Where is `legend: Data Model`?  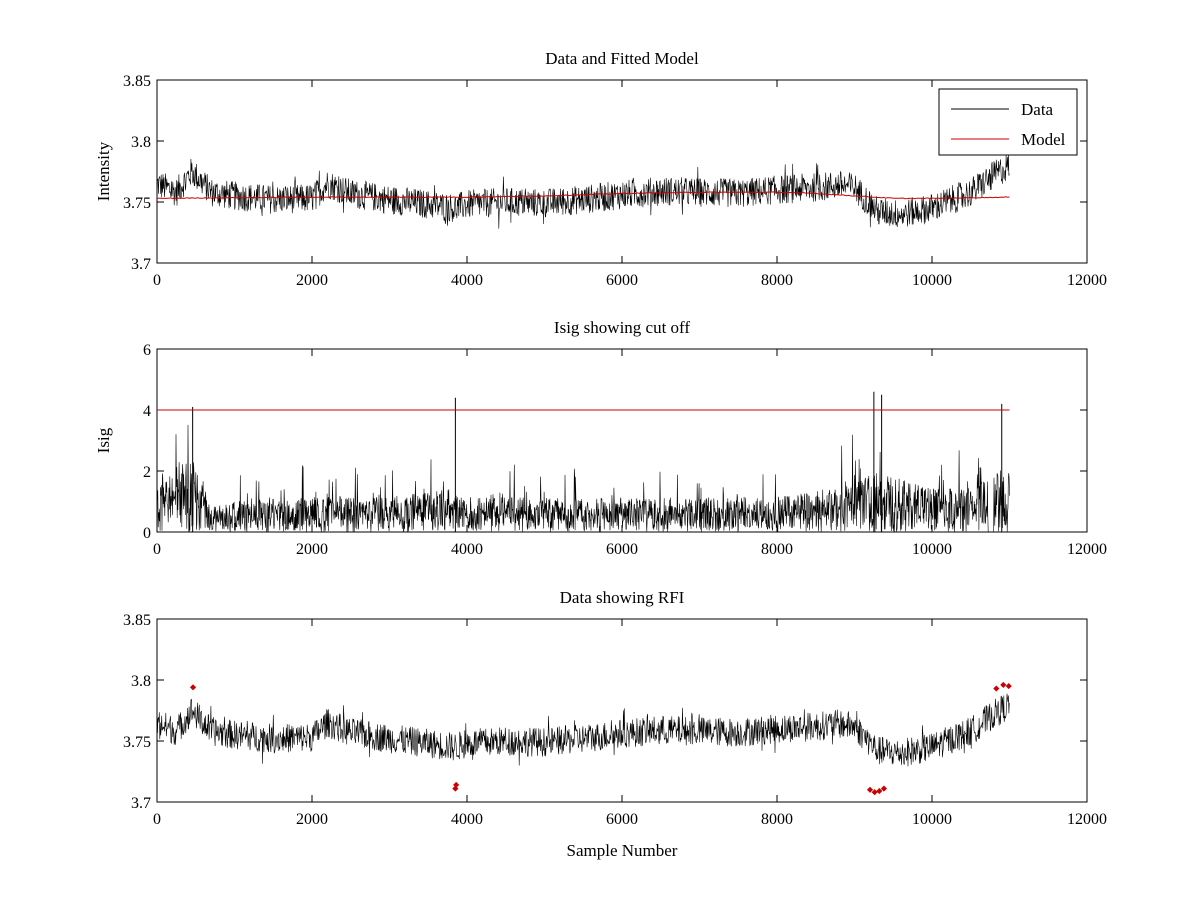 legend: Data Model is located at coordinates (1008, 122).